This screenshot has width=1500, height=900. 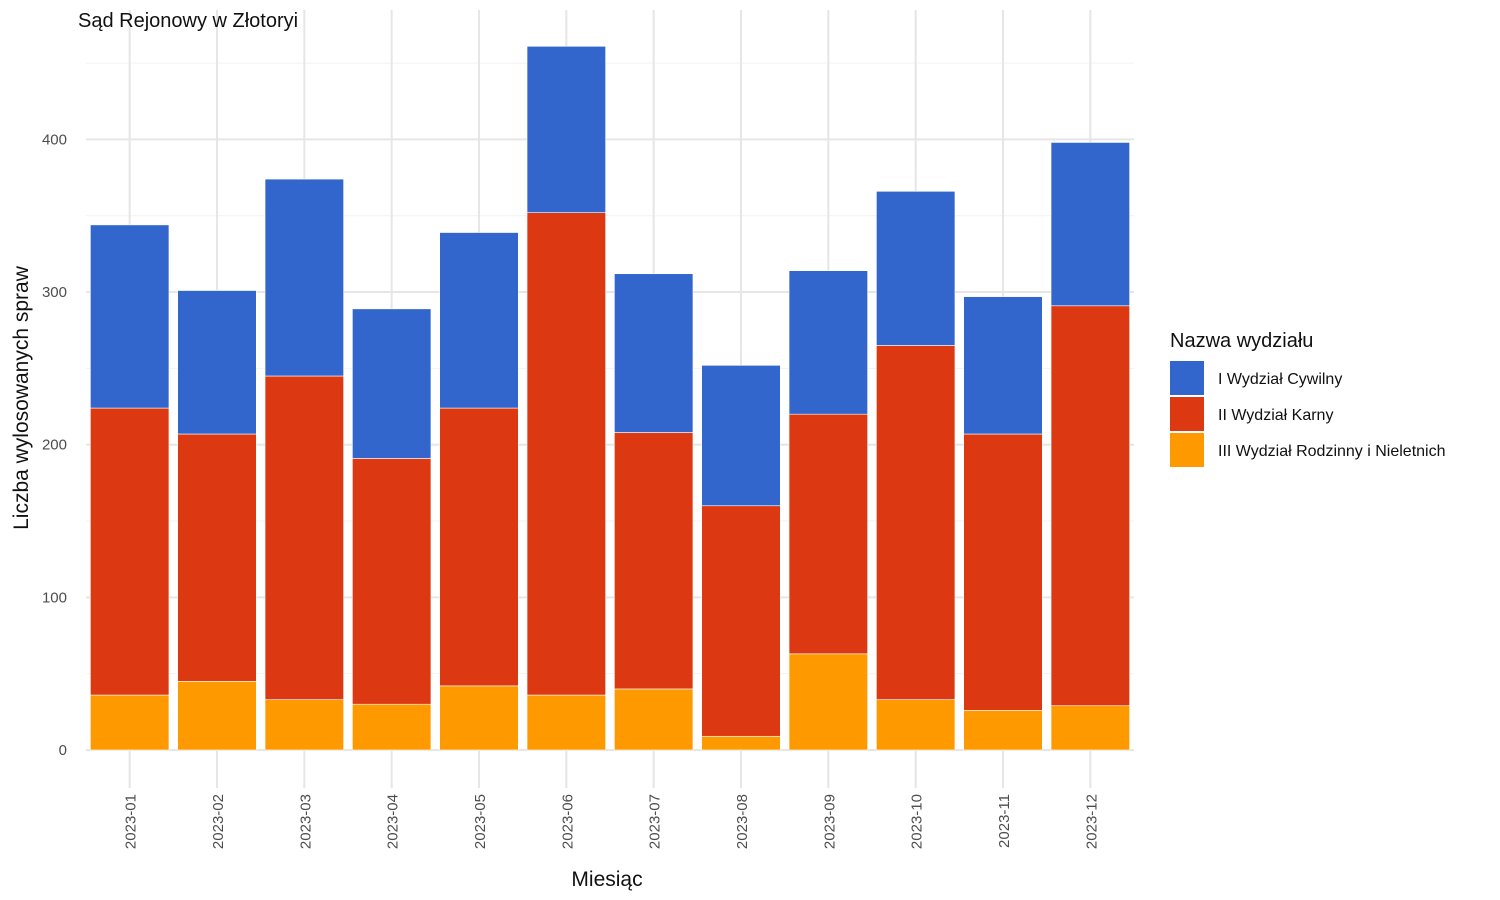 I want to click on y-tick-label: 200, so click(x=54, y=445).